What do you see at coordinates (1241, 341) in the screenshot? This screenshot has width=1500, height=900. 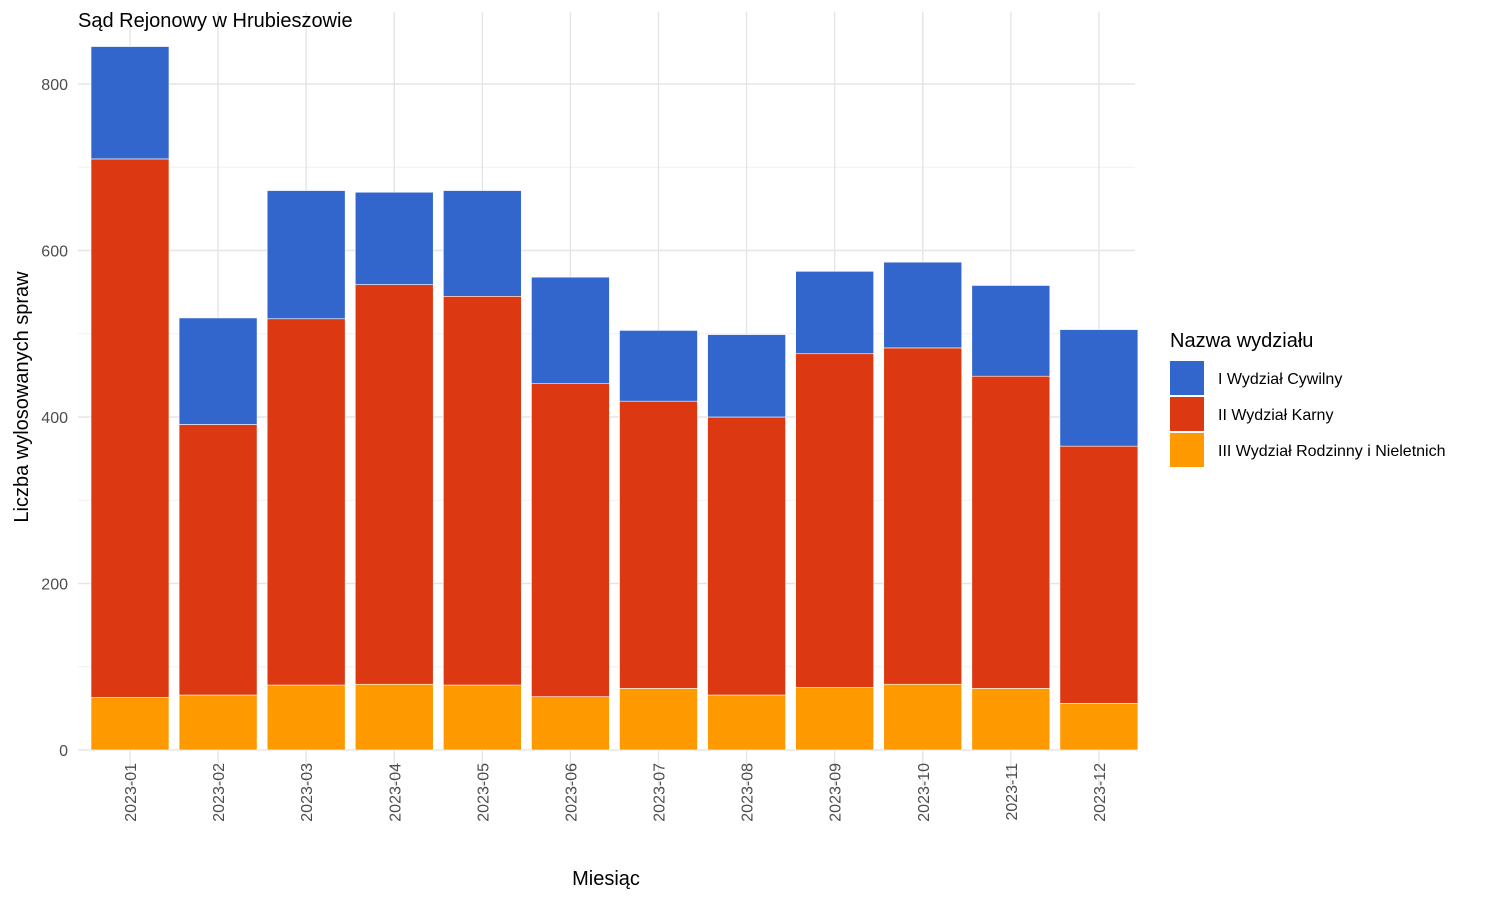 I see `legend-title: Nazwa wydziału` at bounding box center [1241, 341].